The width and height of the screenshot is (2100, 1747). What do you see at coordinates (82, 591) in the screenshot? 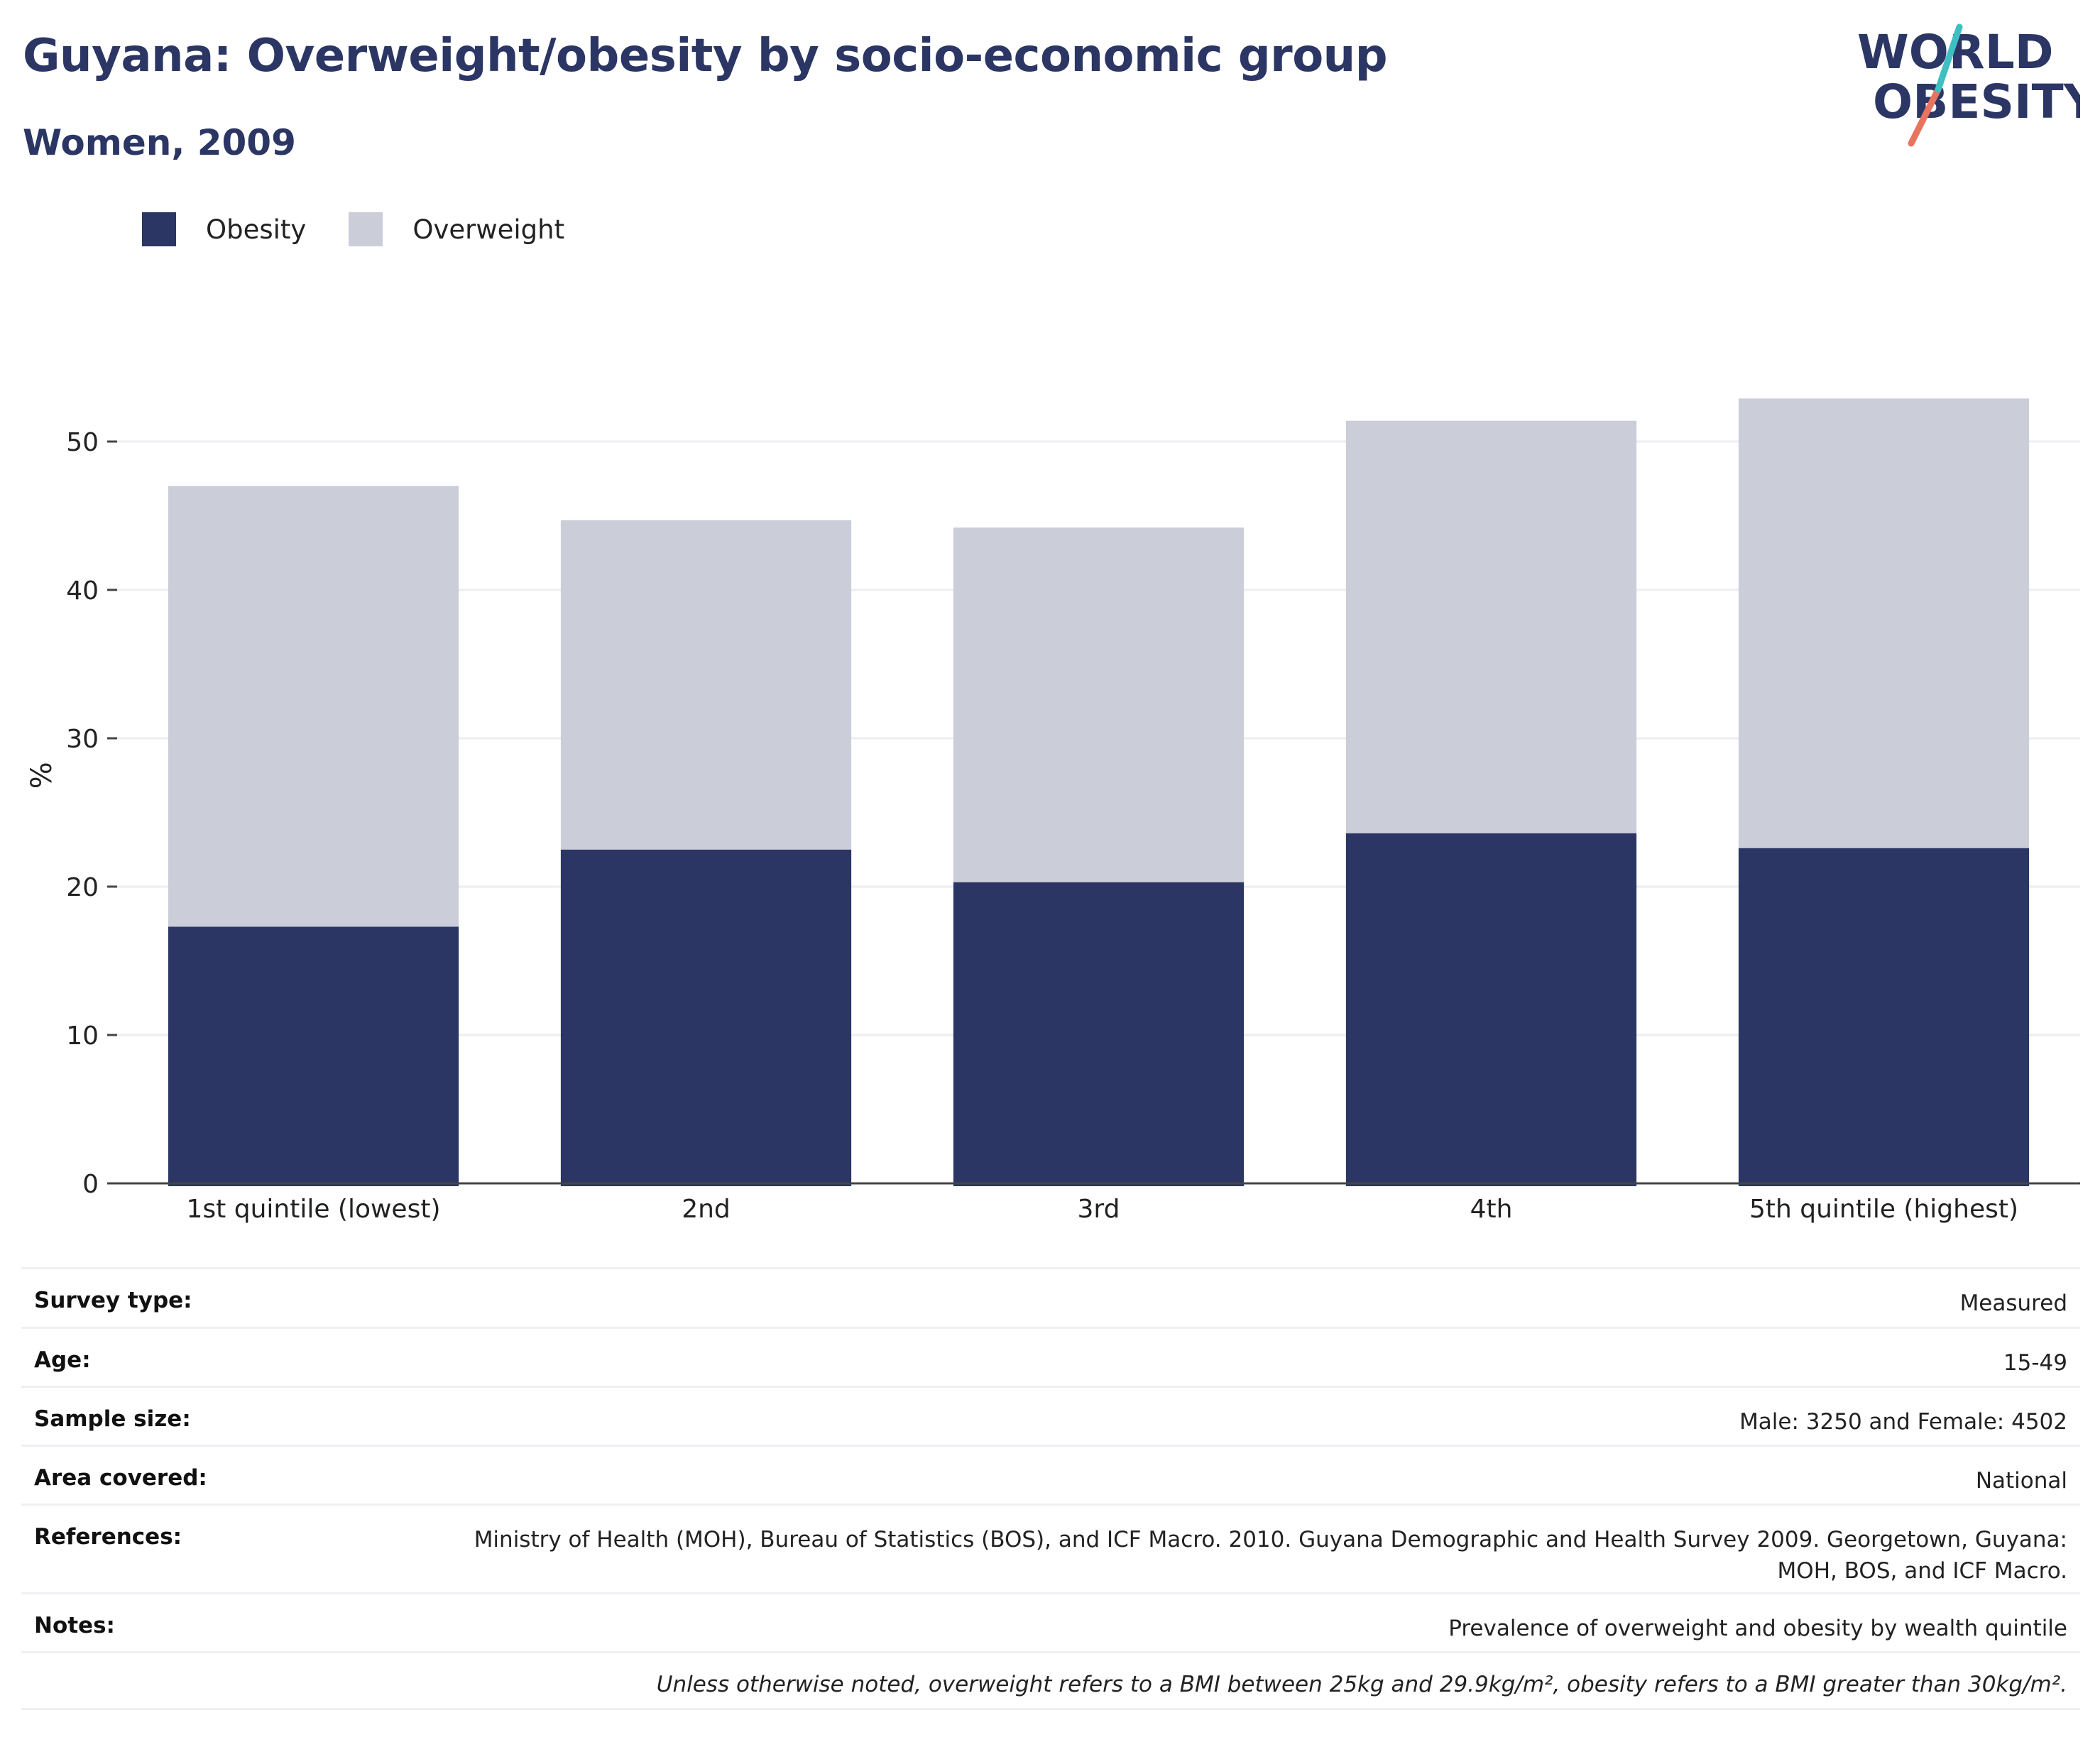
I see `y-tick-label-40: 40` at bounding box center [82, 591].